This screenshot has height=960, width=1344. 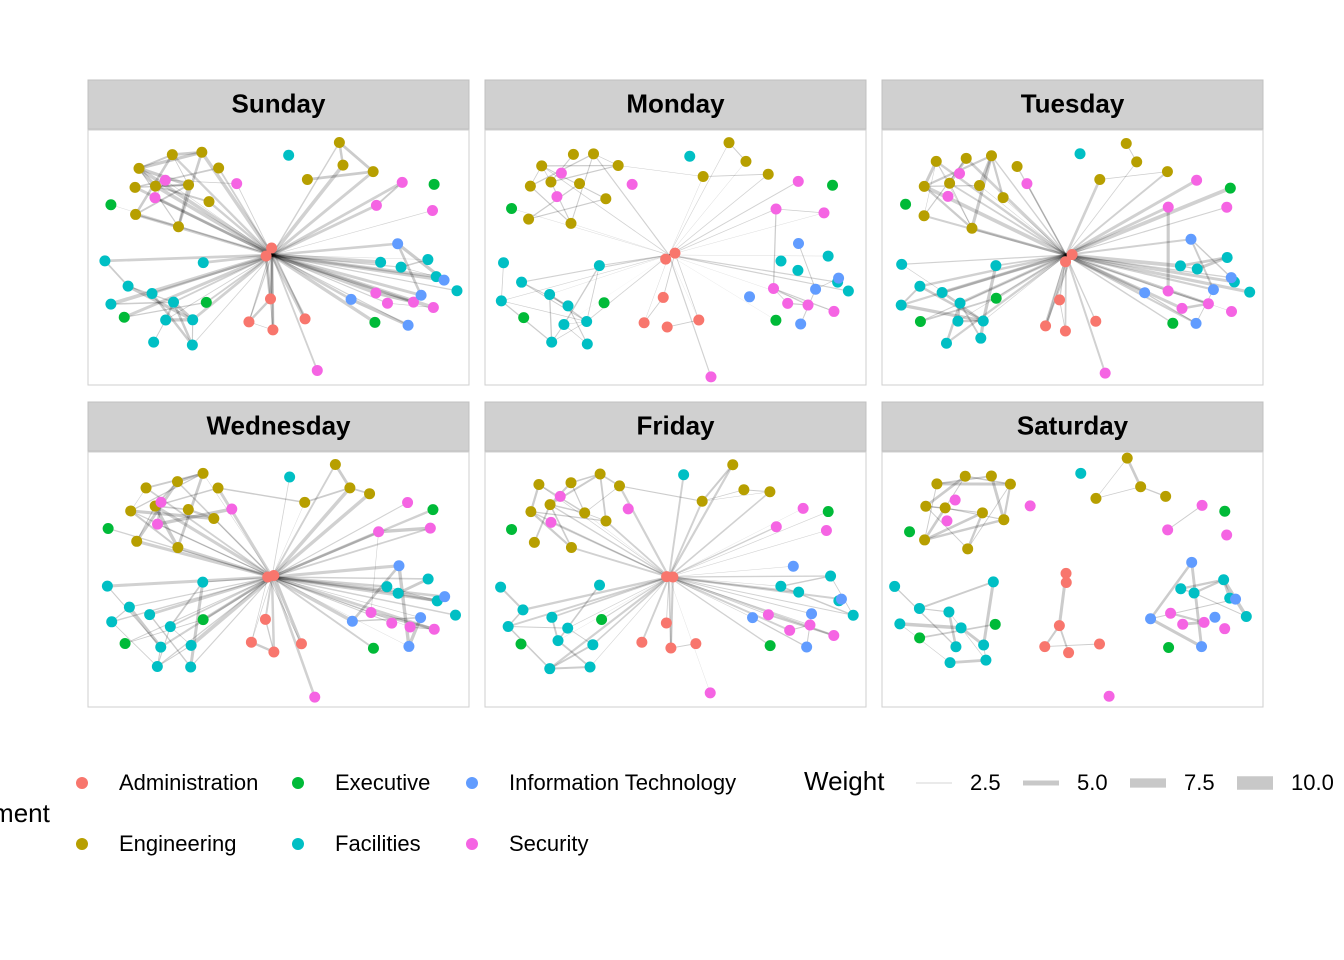 I want to click on legend-label: Facilities, so click(x=378, y=843).